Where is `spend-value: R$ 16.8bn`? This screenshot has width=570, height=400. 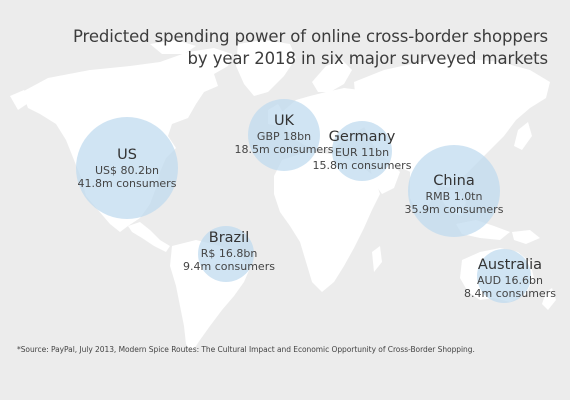
spend-value: R$ 16.8bn is located at coordinates (229, 253).